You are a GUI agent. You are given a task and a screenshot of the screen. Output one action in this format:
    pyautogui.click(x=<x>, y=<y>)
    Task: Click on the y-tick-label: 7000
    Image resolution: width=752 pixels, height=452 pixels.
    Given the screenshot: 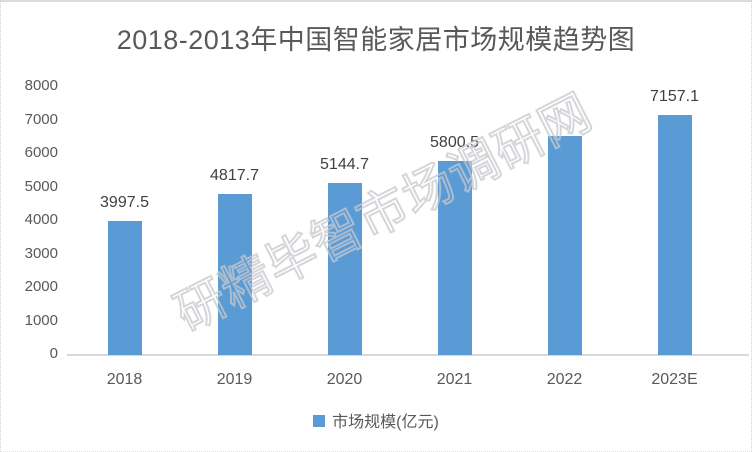 What is the action you would take?
    pyautogui.click(x=41, y=119)
    